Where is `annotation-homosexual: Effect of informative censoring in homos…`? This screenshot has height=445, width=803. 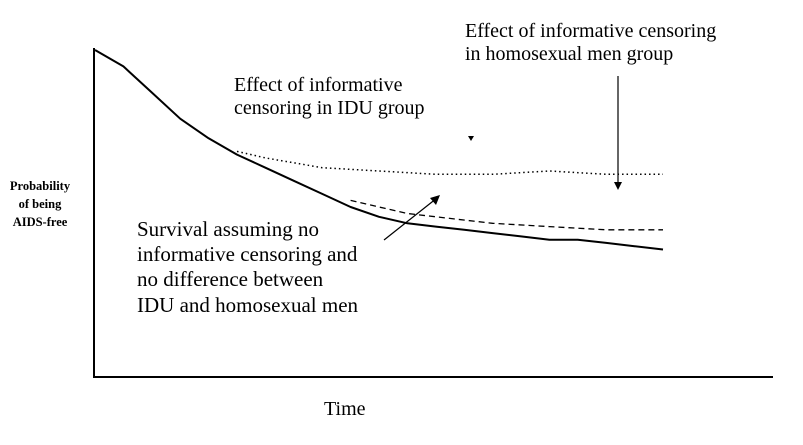 annotation-homosexual: Effect of informative censoring in homos… is located at coordinates (590, 43).